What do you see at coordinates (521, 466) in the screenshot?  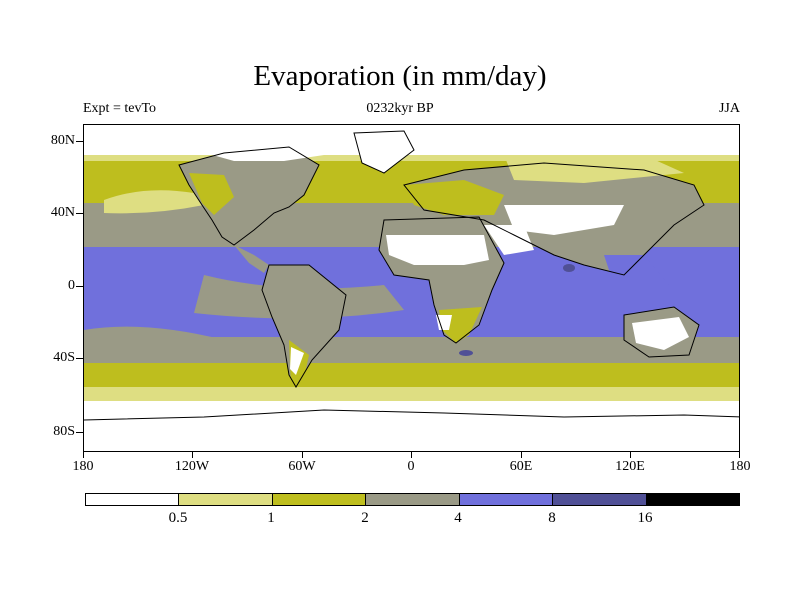 I see `lon-label-60e: 60E` at bounding box center [521, 466].